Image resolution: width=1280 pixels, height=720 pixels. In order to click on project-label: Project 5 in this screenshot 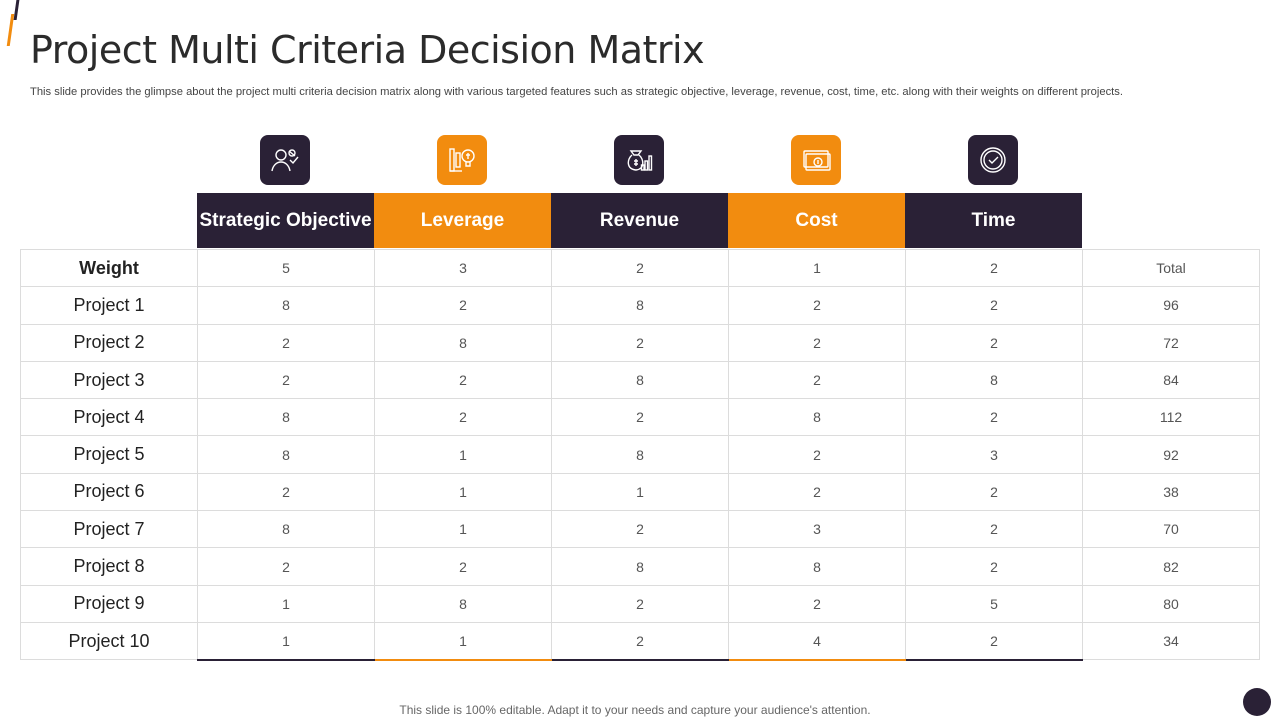, I will do `click(109, 454)`.